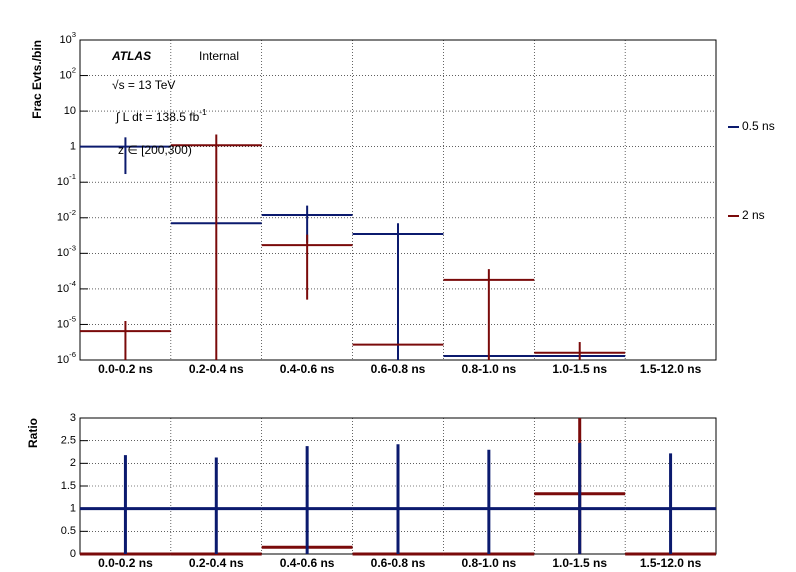  I want to click on y-tick-label: 0, so click(73, 554).